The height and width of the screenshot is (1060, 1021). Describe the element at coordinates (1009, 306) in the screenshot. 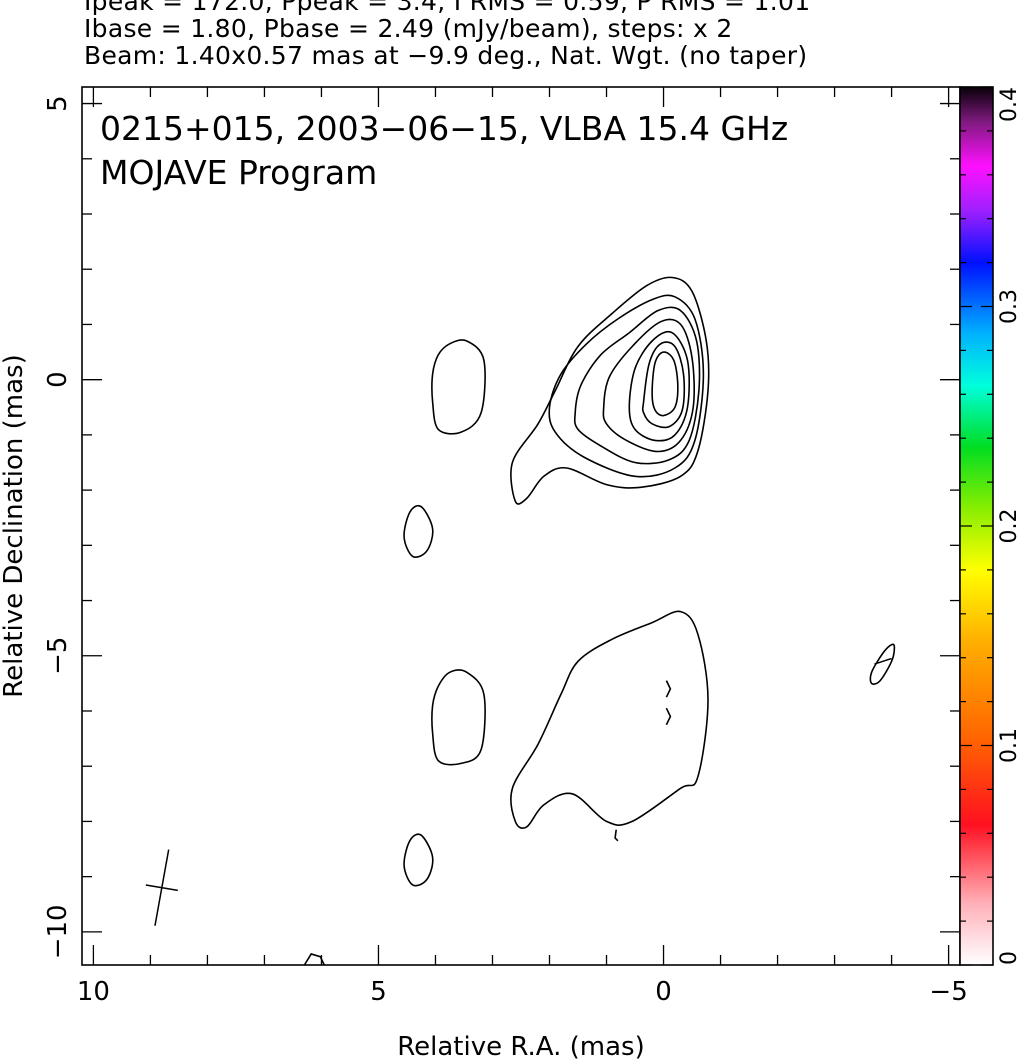

I see `colorbar-tick-label: 0.3` at that location.